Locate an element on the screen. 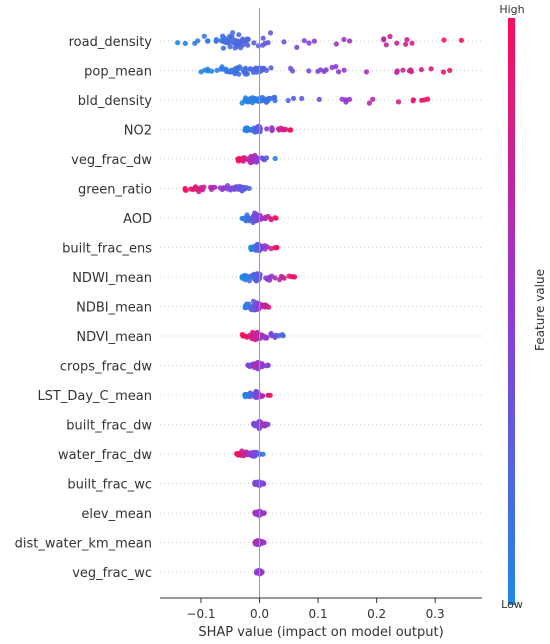 The height and width of the screenshot is (644, 550). colorbar-gradient is located at coordinates (511, 311).